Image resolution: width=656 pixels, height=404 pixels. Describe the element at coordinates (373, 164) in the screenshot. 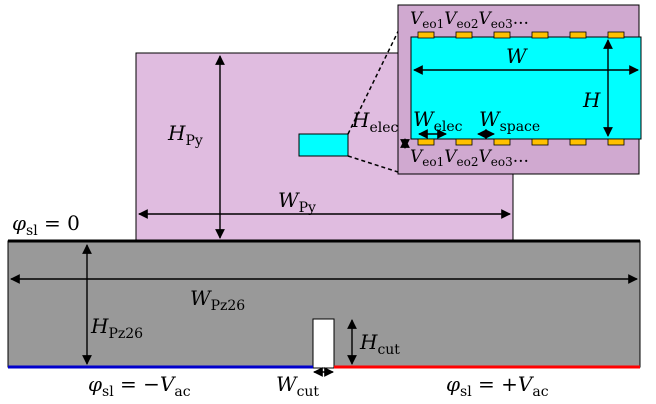

I see `zoom-line-bottom` at that location.